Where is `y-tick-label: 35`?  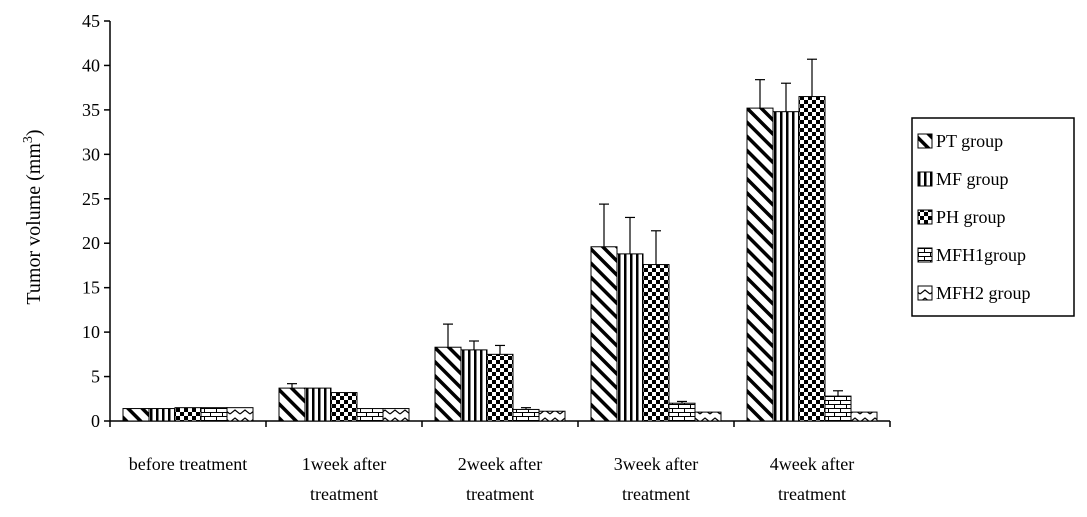 y-tick-label: 35 is located at coordinates (91, 110).